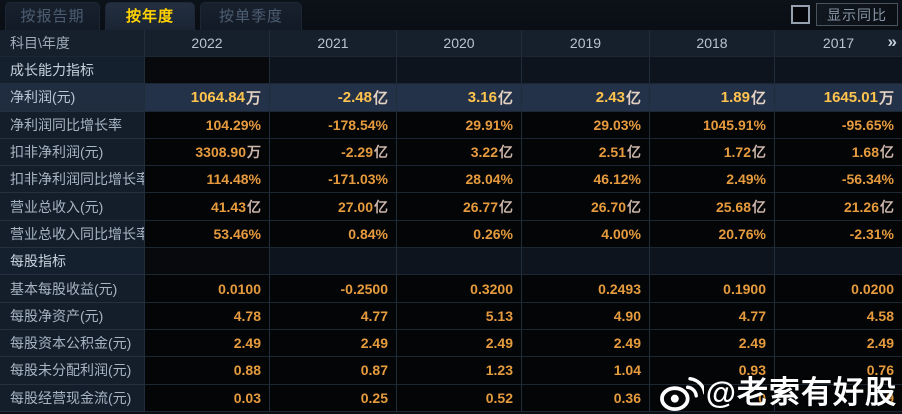  What do you see at coordinates (838, 398) in the screenshot?
I see `cell-value: 9` at bounding box center [838, 398].